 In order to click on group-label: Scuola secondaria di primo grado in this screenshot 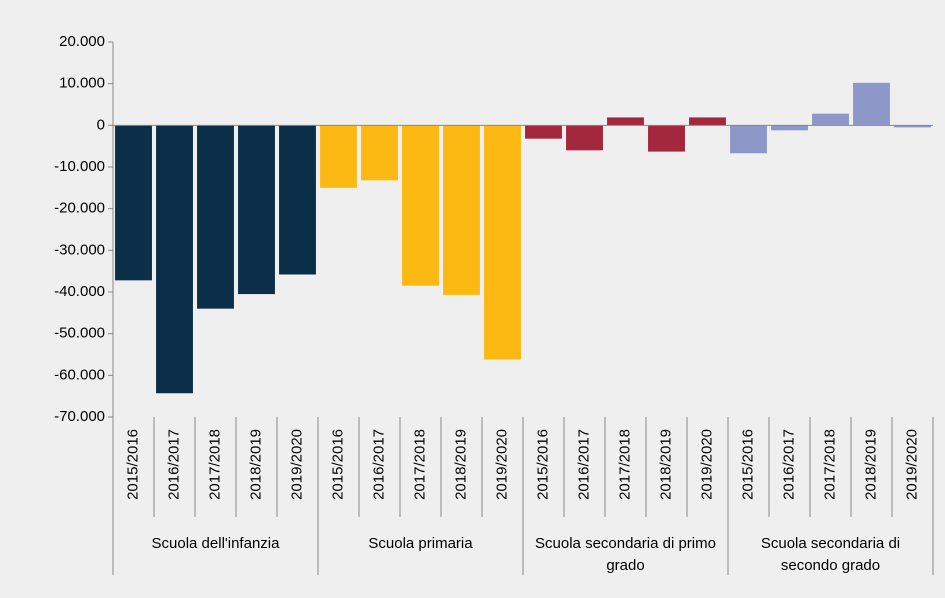, I will do `click(625, 554)`.